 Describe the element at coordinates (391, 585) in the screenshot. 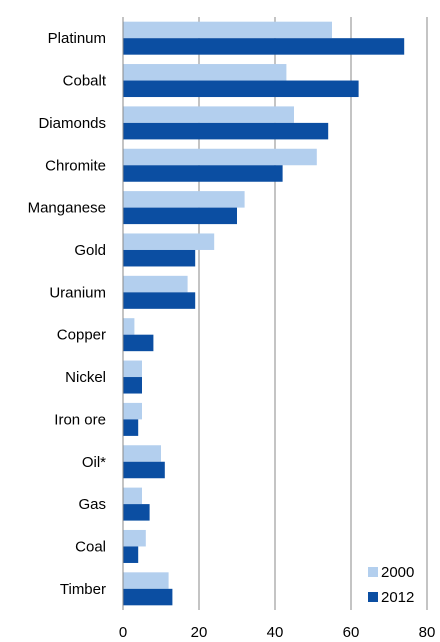

I see `legend: 2000 2012` at that location.